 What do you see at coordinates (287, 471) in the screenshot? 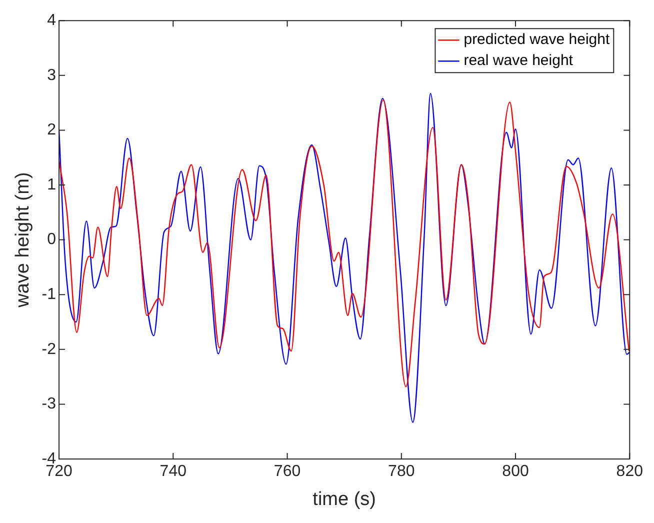
I see `x-tick-label: 760` at bounding box center [287, 471].